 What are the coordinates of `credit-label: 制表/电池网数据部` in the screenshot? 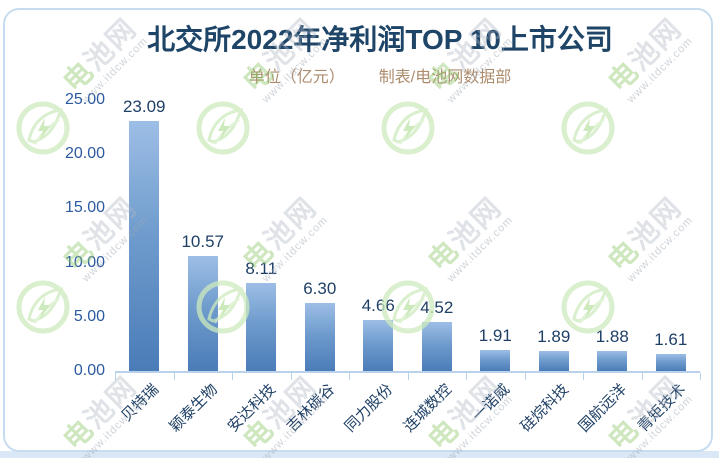 It's located at (445, 77).